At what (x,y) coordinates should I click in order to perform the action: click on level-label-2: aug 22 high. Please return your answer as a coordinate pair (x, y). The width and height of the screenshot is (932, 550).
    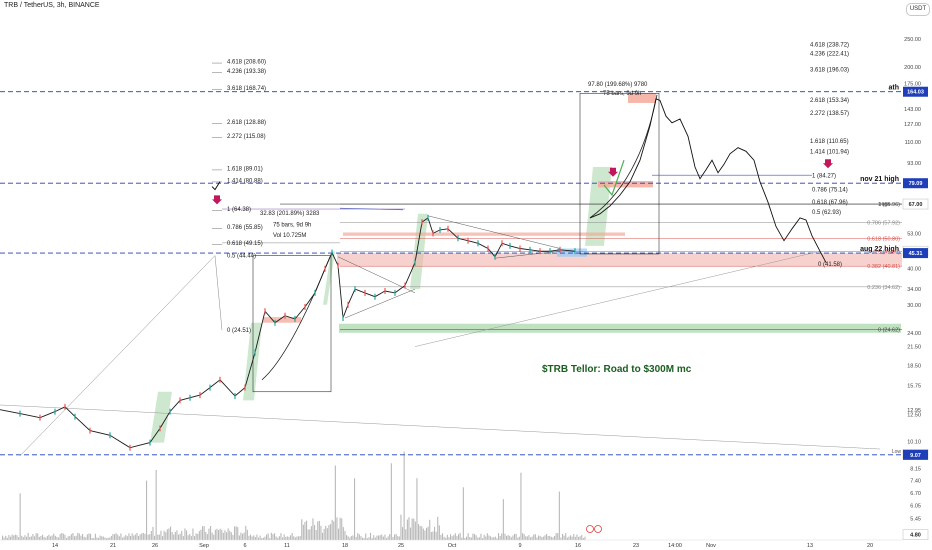
    Looking at the image, I should click on (879, 249).